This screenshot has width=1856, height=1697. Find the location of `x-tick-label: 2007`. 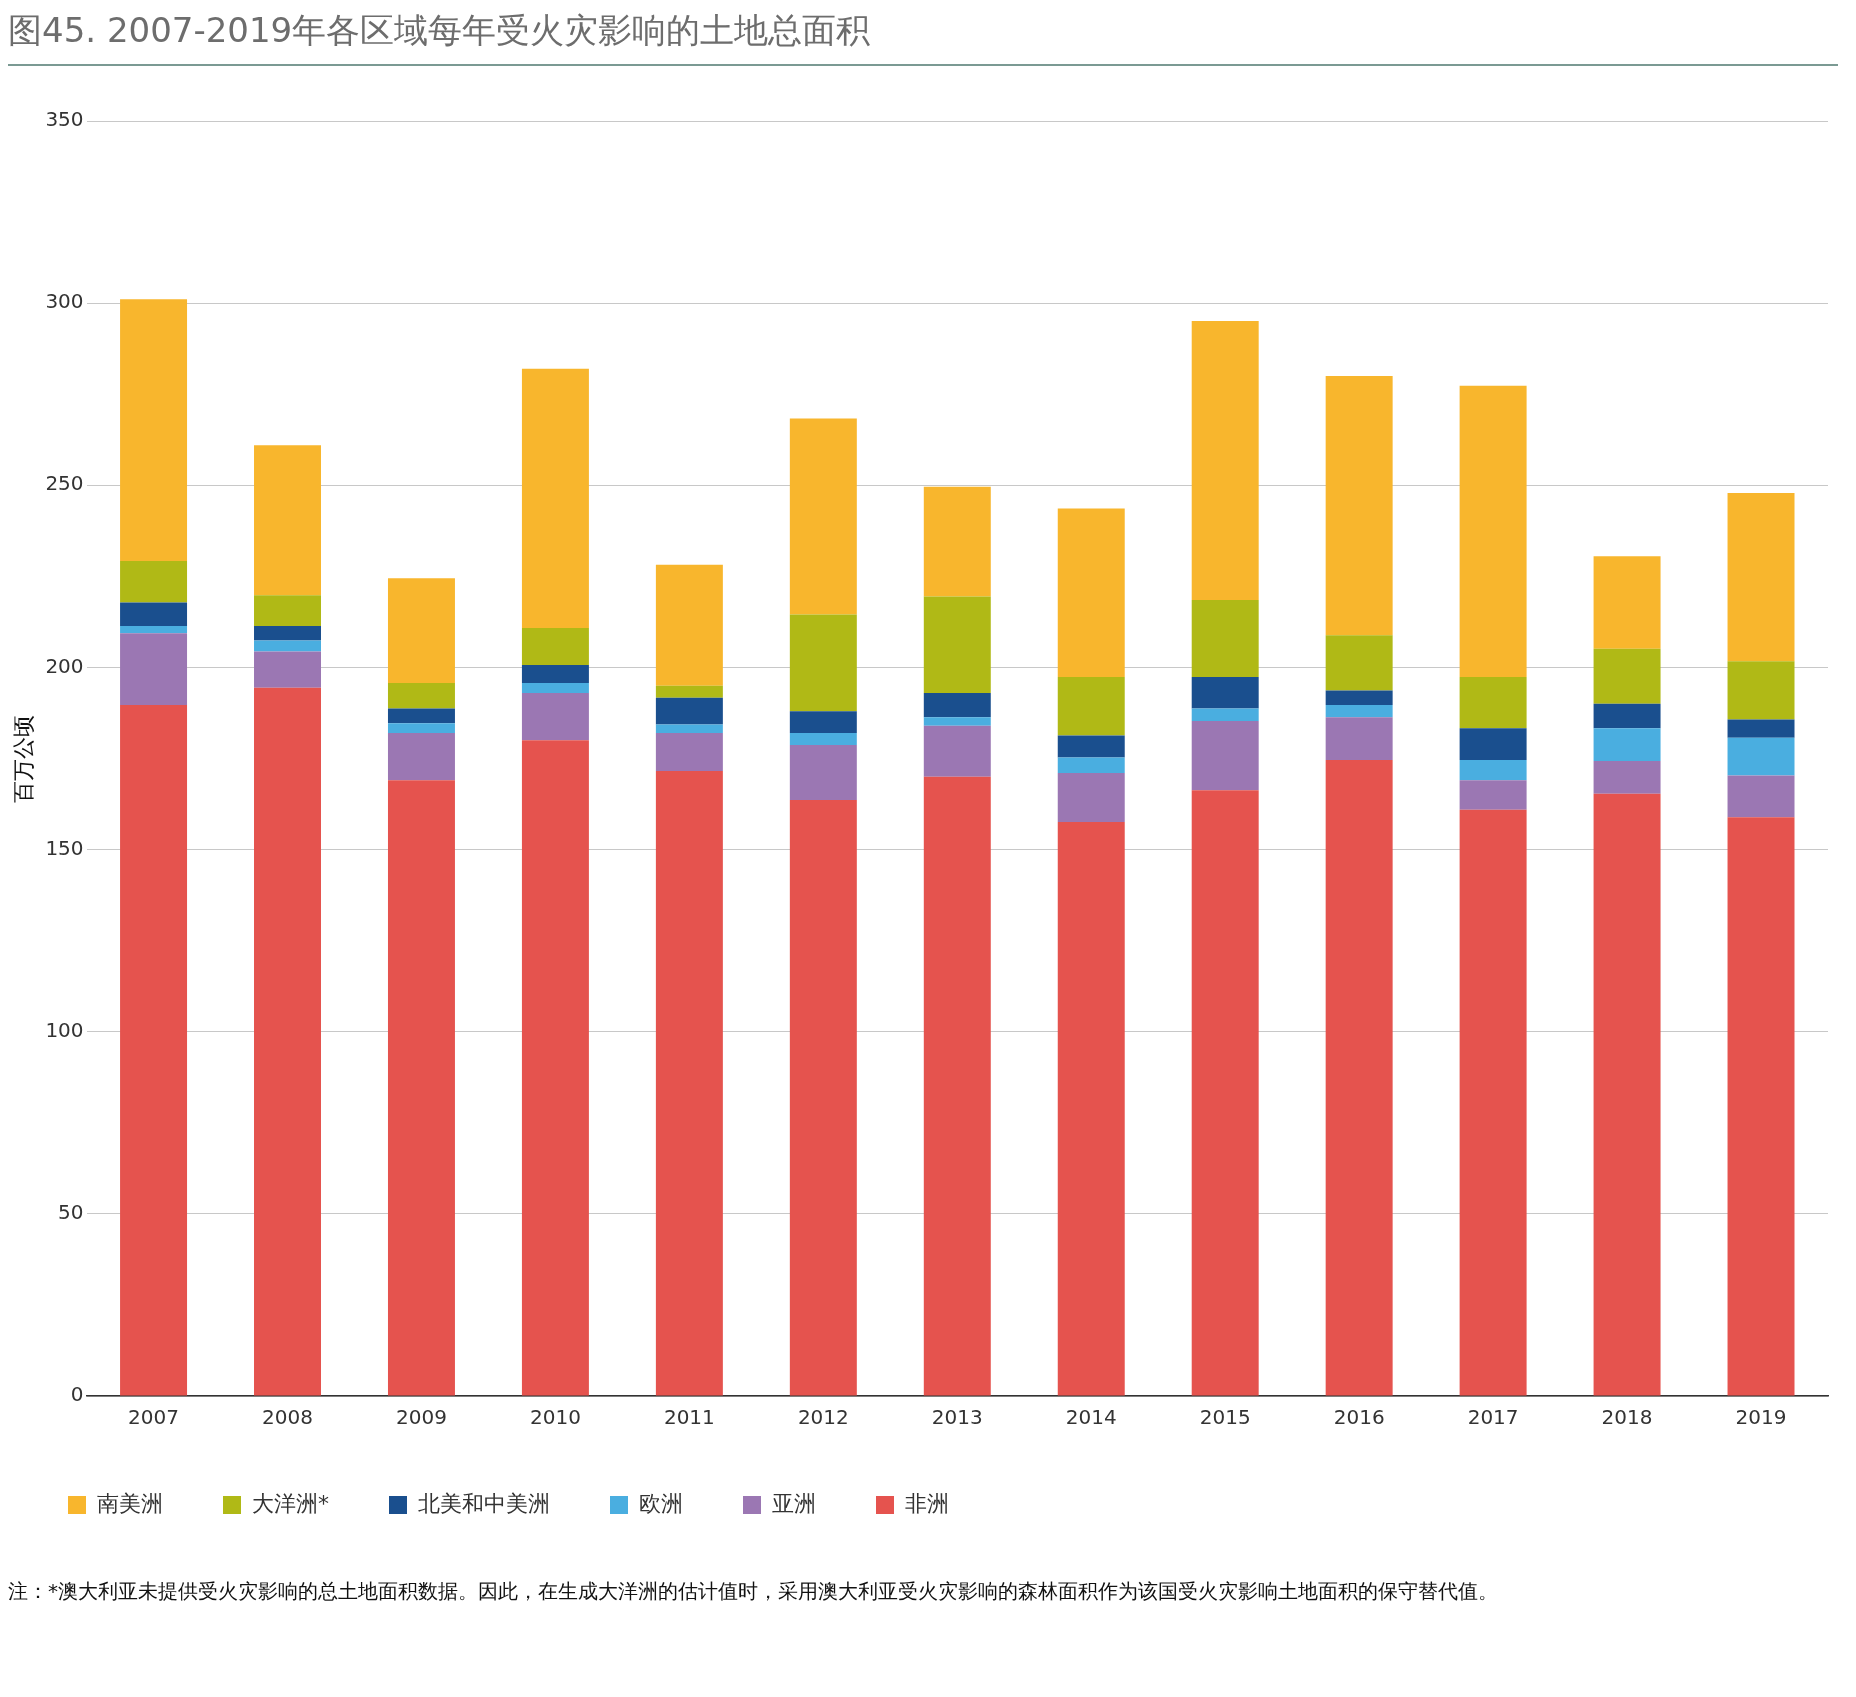

x-tick-label: 2007 is located at coordinates (153, 1417).